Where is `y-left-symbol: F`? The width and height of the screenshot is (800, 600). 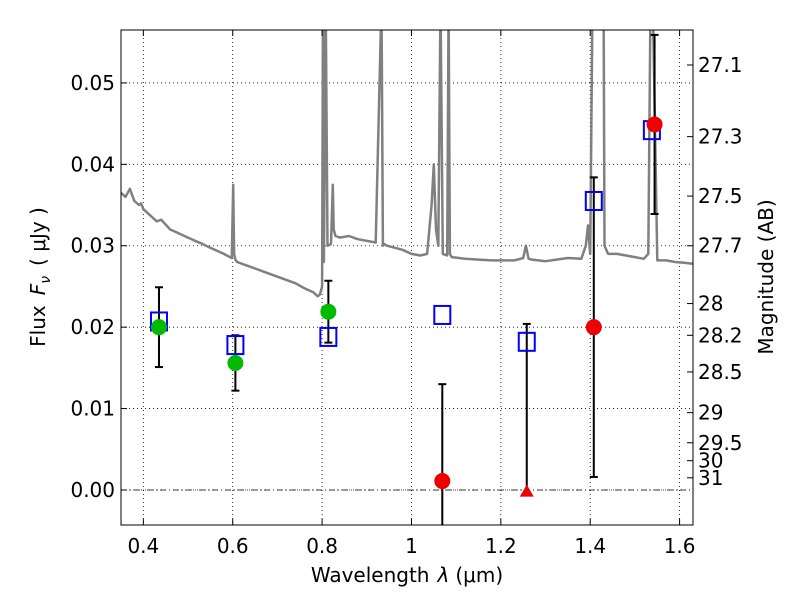 y-left-symbol: F is located at coordinates (38, 289).